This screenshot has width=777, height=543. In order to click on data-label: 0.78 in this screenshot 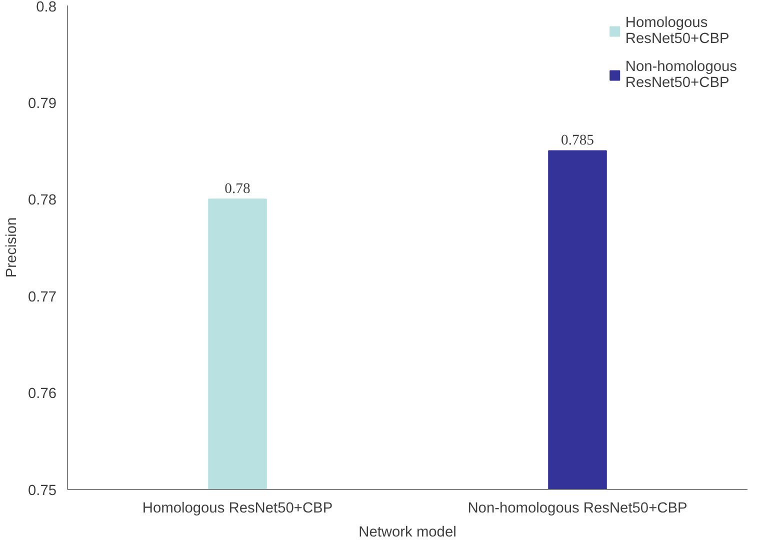, I will do `click(237, 189)`.